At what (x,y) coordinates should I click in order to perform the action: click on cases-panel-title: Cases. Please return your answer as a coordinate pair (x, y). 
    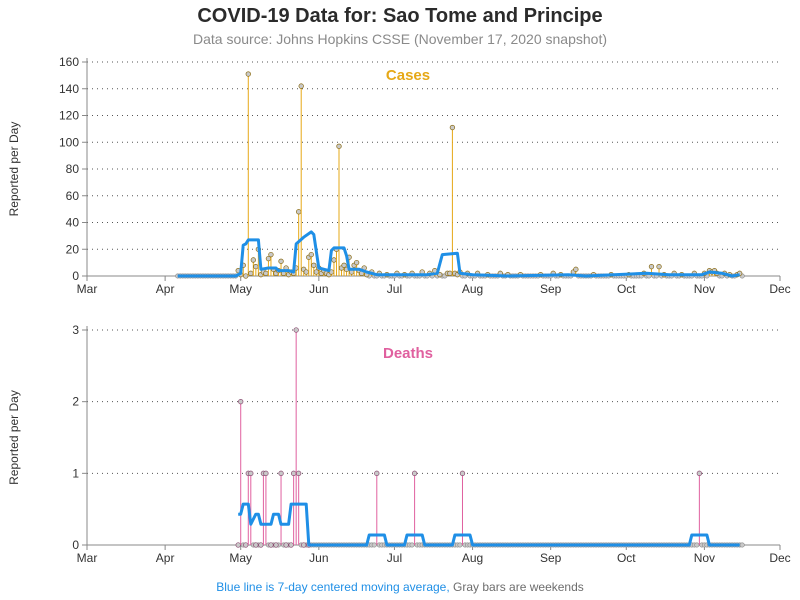
    Looking at the image, I should click on (408, 75).